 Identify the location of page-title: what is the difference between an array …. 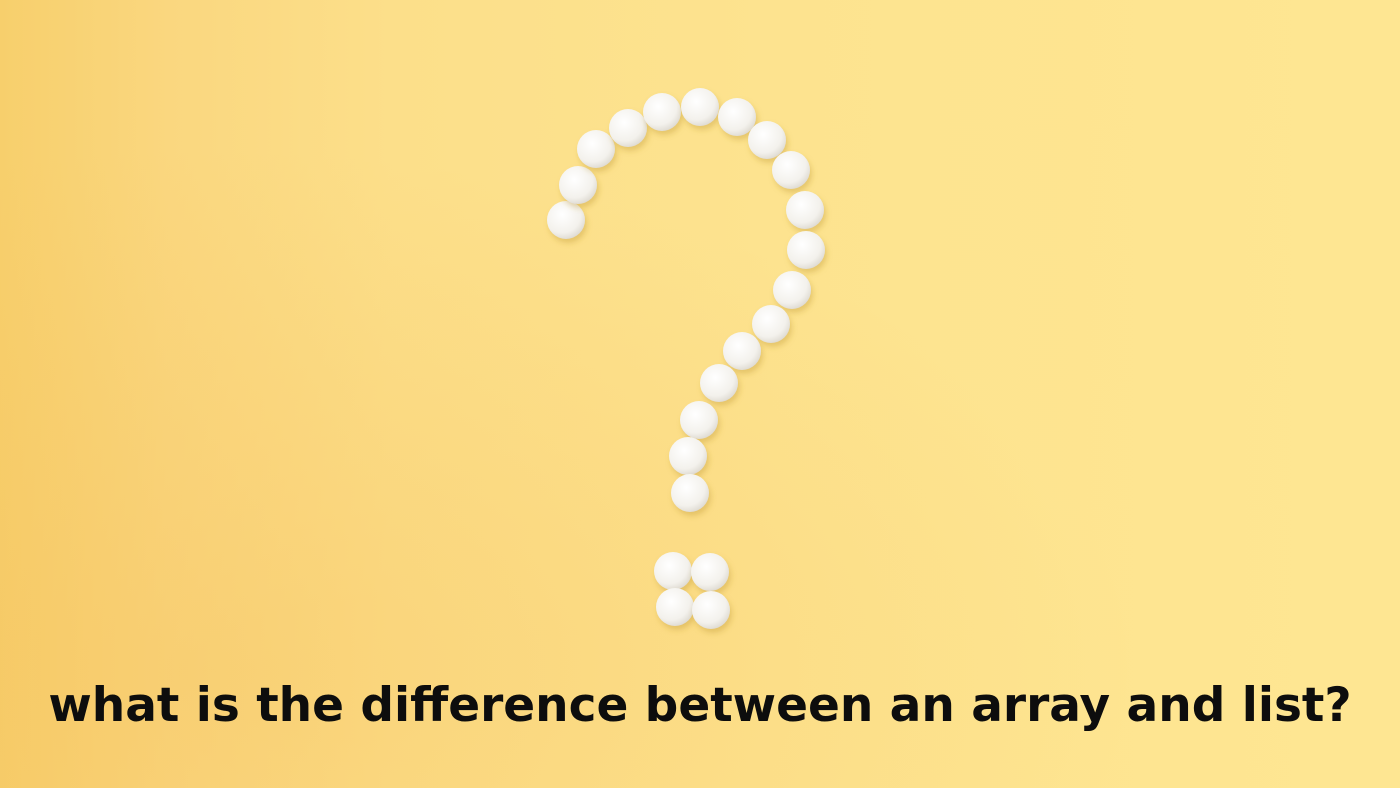
(700, 705).